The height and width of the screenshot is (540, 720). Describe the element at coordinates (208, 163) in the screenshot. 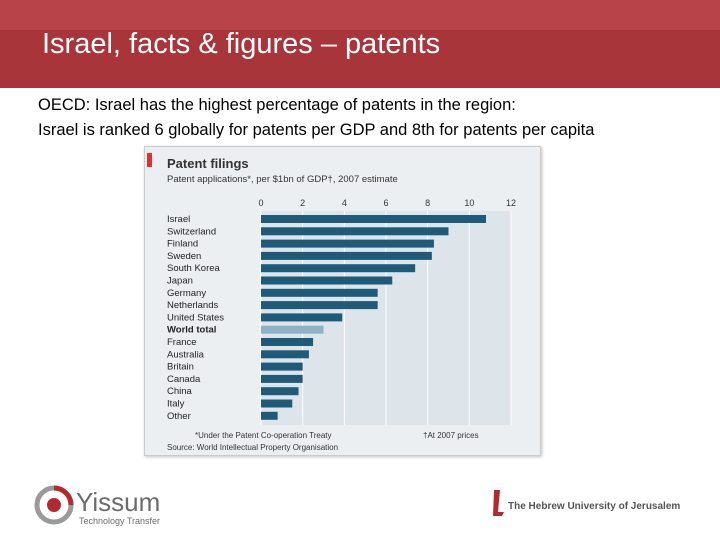

I see `chart-title: Patent filings` at that location.